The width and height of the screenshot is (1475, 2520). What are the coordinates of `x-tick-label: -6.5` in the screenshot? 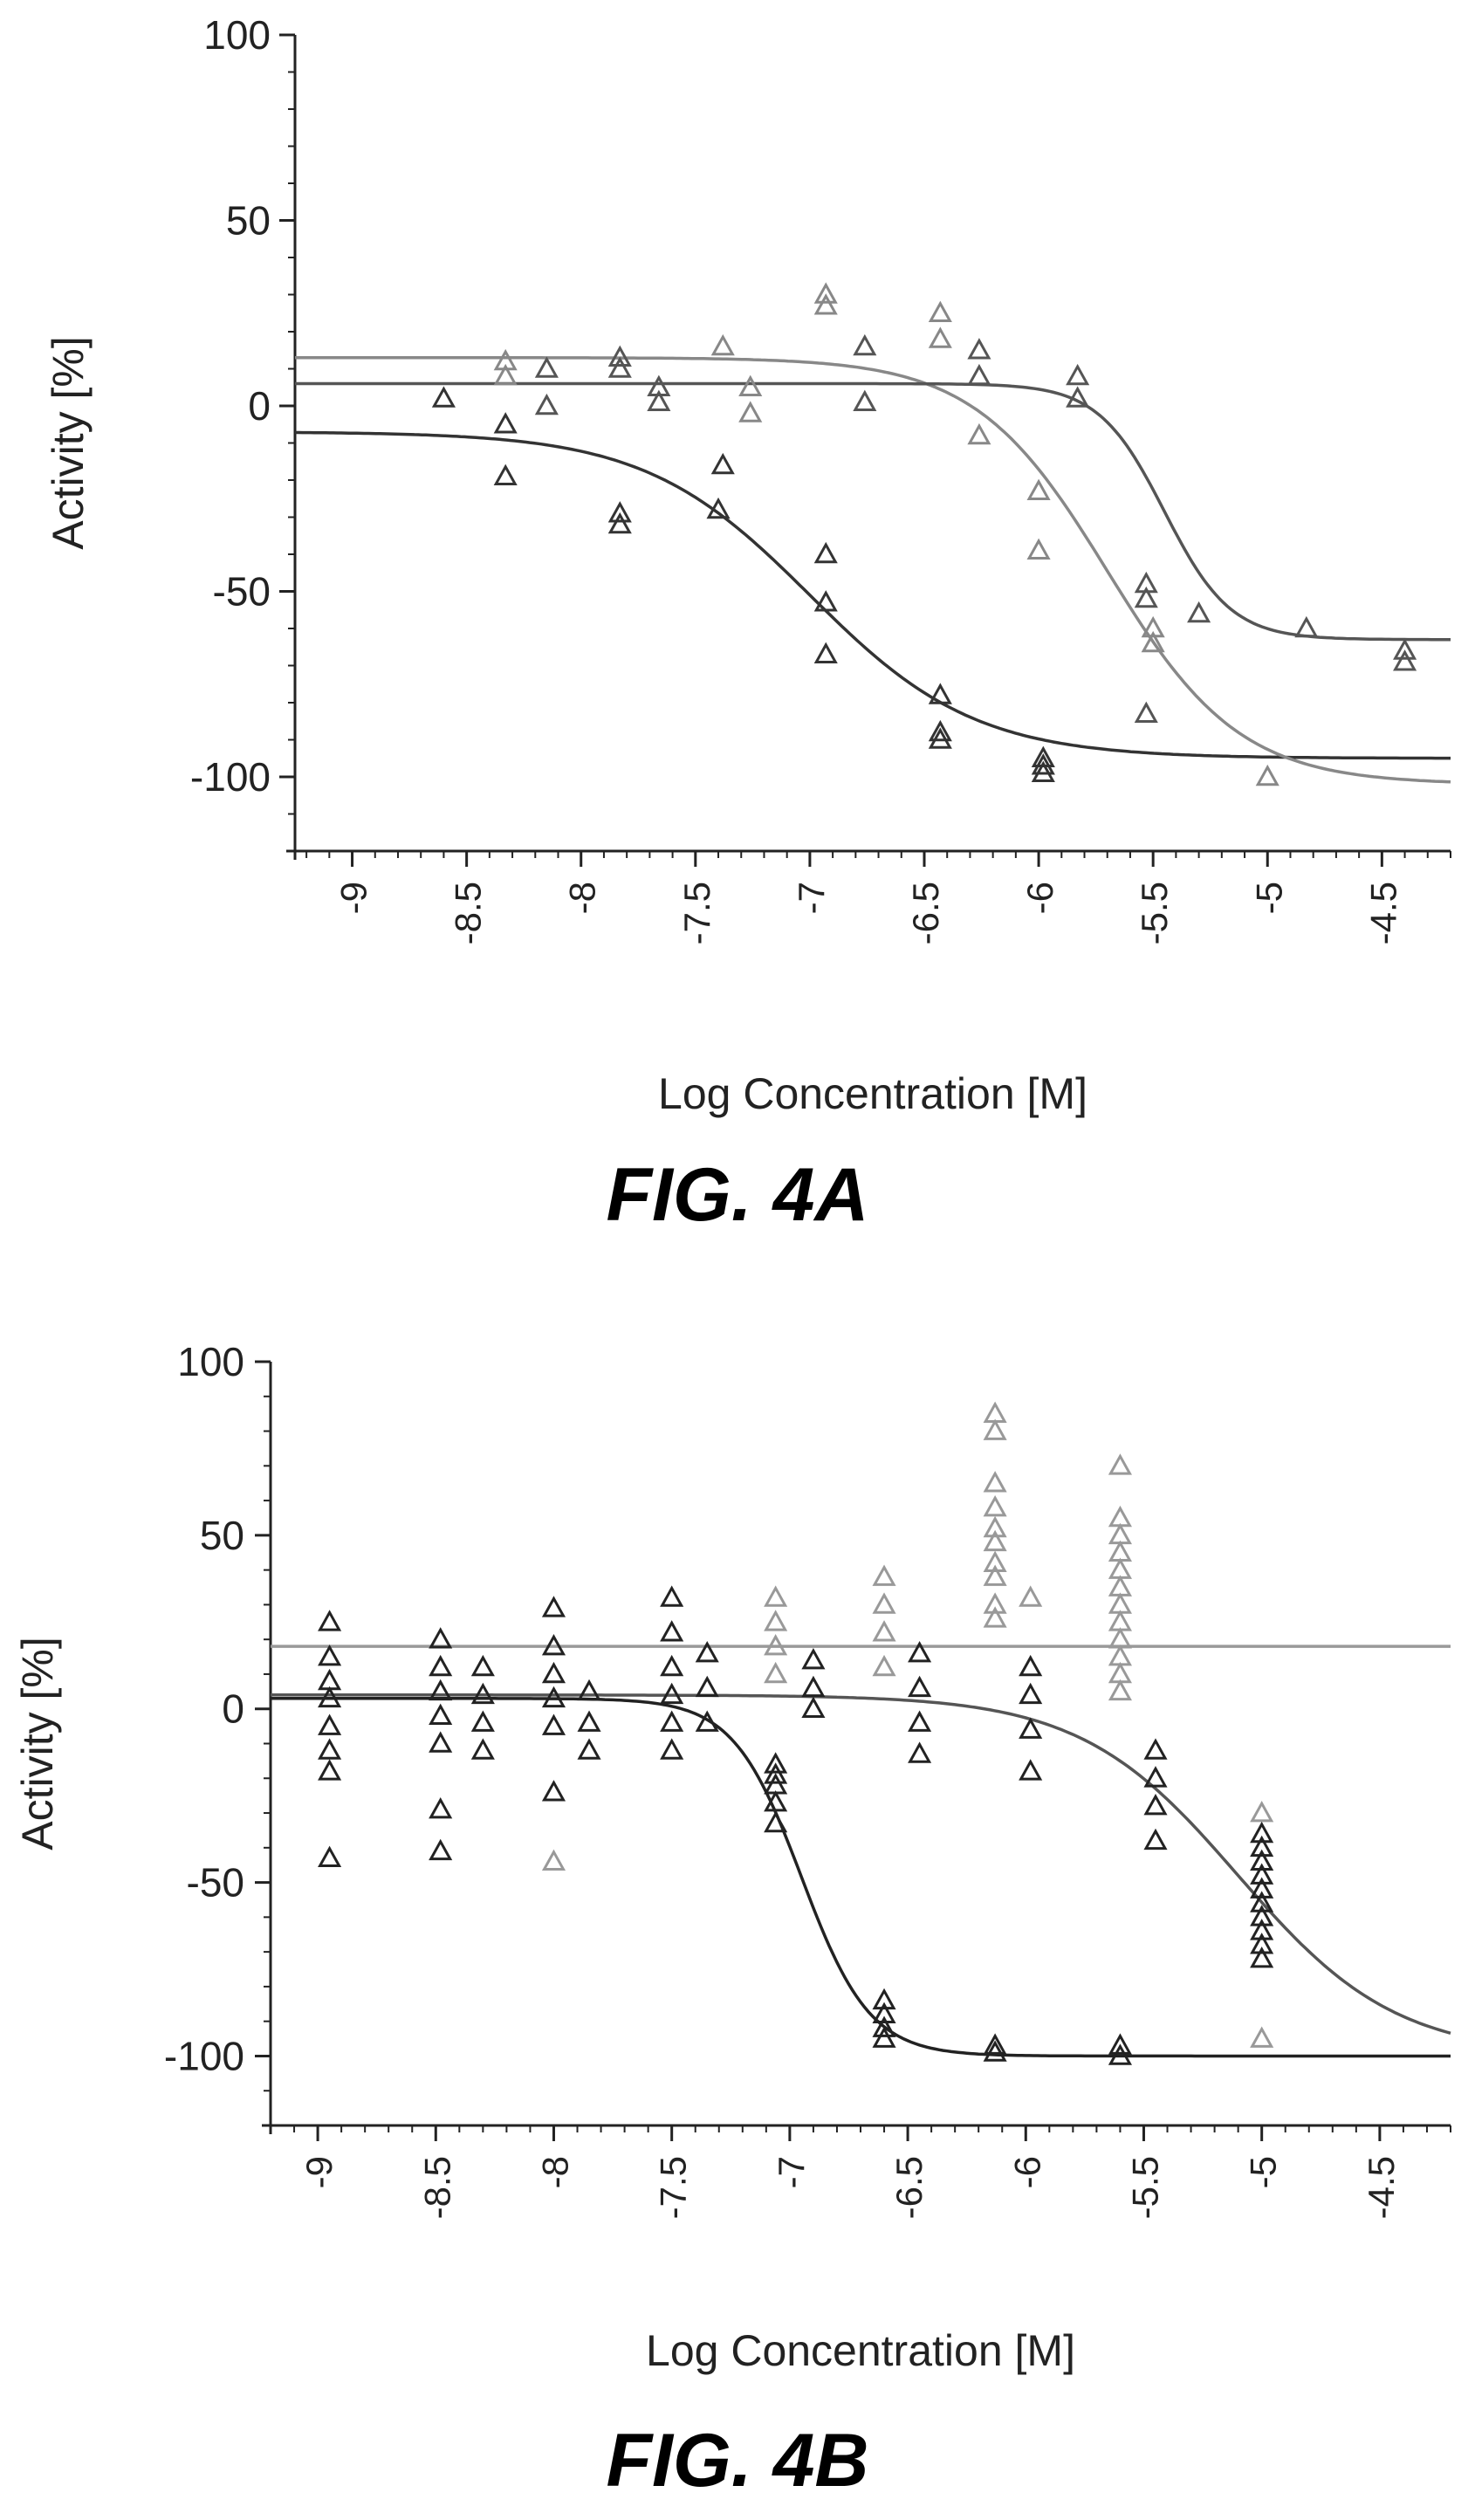 It's located at (925, 913).